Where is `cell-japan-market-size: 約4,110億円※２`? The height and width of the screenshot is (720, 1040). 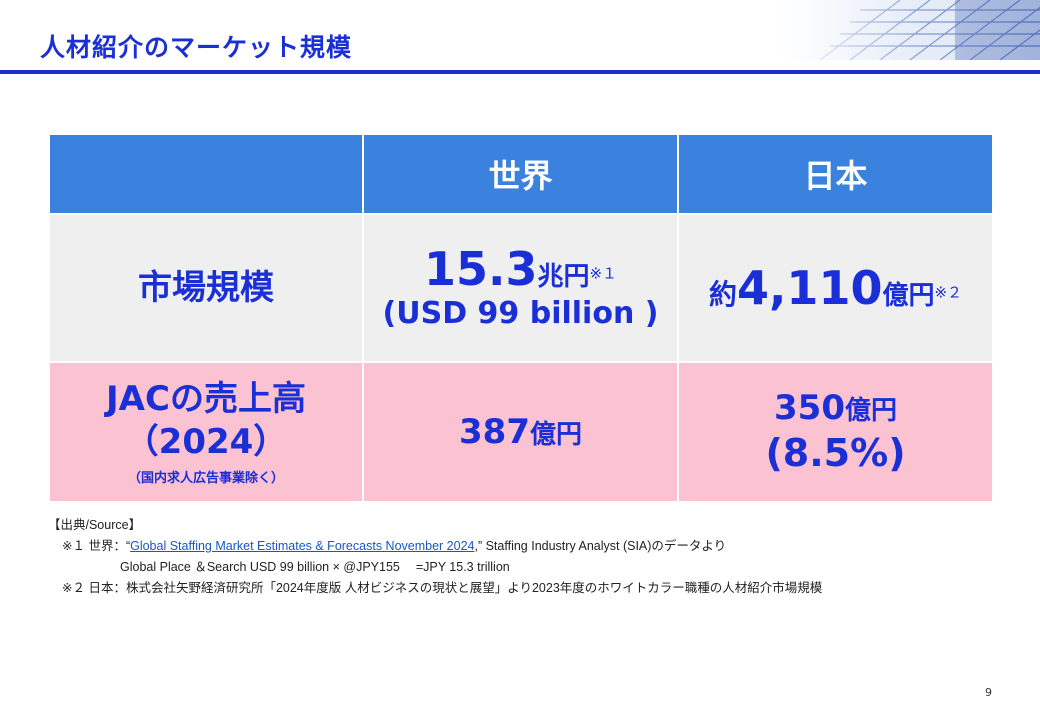
cell-japan-market-size: 約4,110億円※２ is located at coordinates (835, 288).